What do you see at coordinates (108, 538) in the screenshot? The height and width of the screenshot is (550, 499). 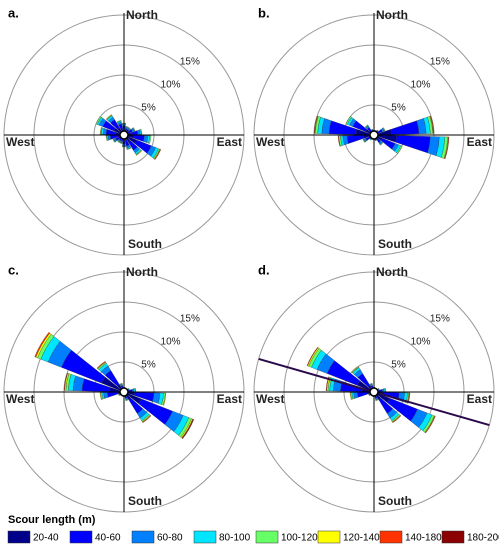 I see `legend-label: 40-60` at bounding box center [108, 538].